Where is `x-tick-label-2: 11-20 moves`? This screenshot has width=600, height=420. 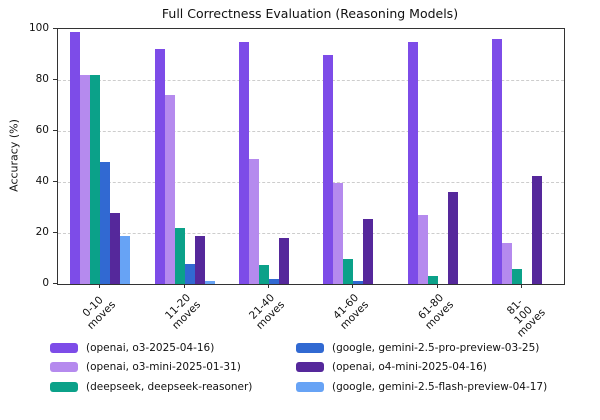 x-tick-label-2: 11-20 moves is located at coordinates (182, 311).